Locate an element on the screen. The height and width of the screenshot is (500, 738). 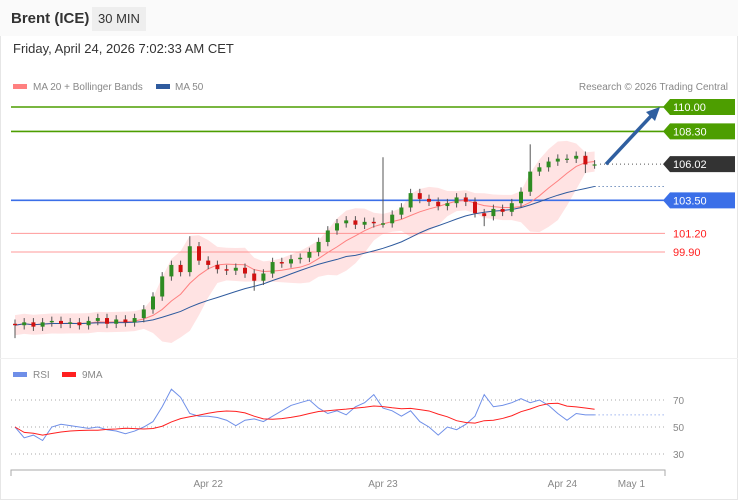
legend-rsi: RSI is located at coordinates (41, 375).